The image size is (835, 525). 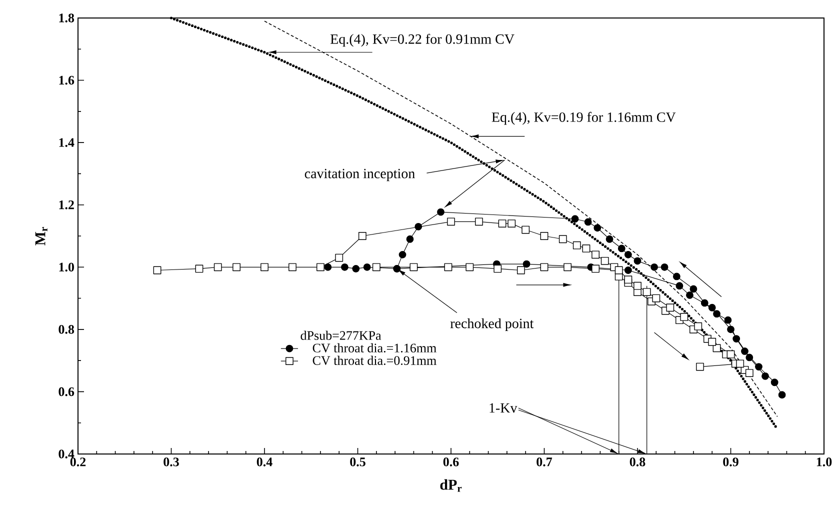 I want to click on y-tick-label: 0.6, so click(x=66, y=391).